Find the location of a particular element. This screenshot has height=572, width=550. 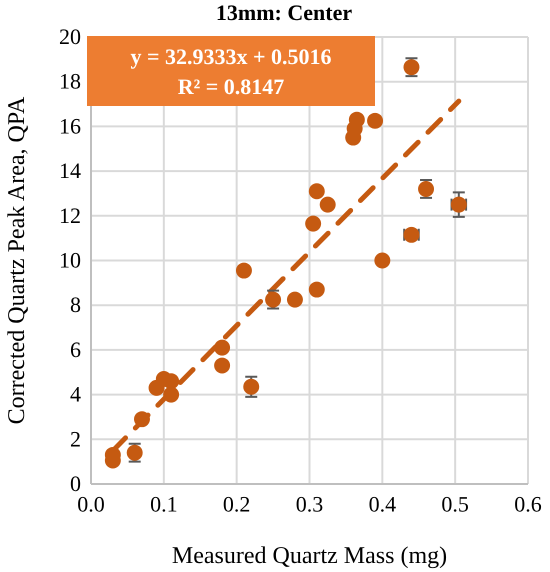

chart-title: 13mm: Center is located at coordinates (284, 12).